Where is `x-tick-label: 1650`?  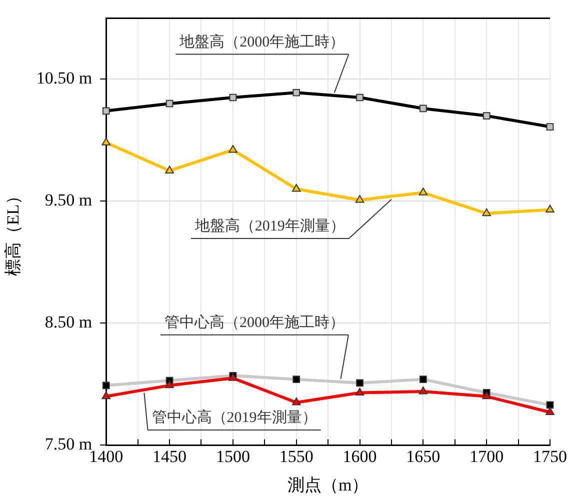
x-tick-label: 1650 is located at coordinates (423, 456).